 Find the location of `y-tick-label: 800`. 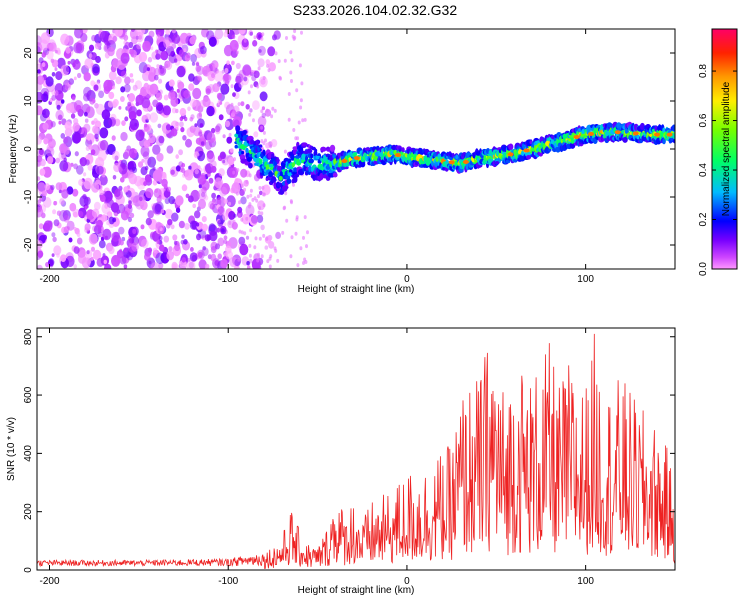

y-tick-label: 800 is located at coordinates (28, 336).